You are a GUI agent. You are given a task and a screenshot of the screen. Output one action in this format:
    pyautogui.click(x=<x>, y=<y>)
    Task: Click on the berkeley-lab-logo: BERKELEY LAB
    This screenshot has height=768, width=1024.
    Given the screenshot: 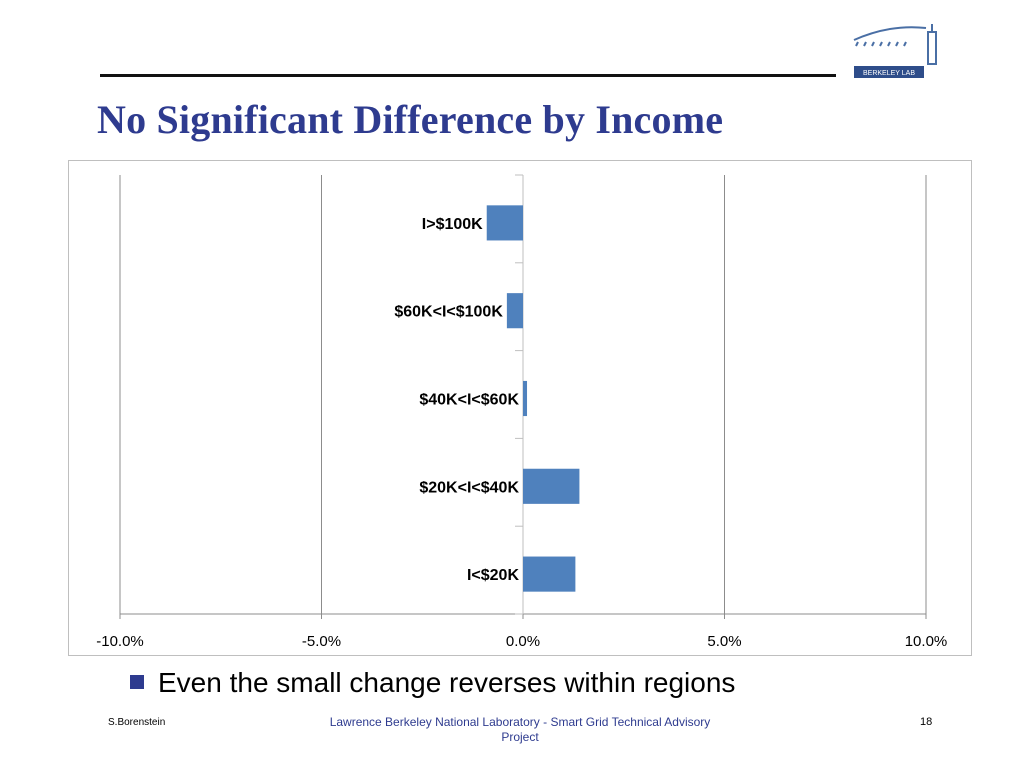 What is the action you would take?
    pyautogui.click(x=895, y=51)
    